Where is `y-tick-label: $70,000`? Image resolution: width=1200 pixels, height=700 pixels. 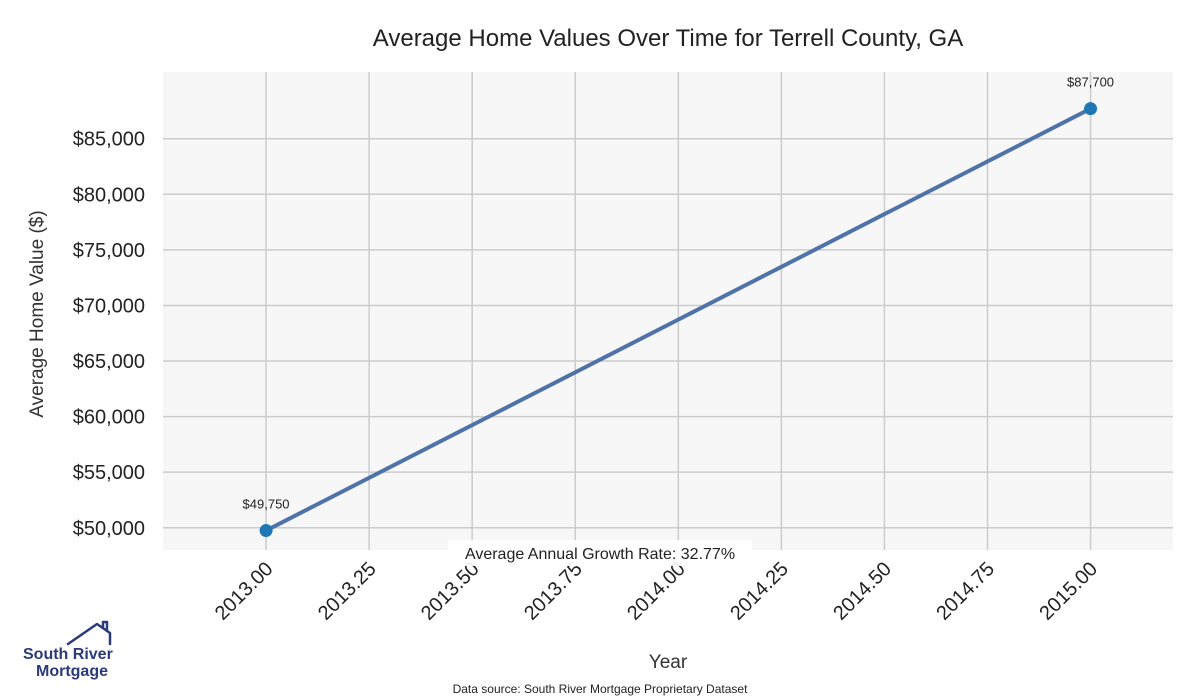 y-tick-label: $70,000 is located at coordinates (109, 306).